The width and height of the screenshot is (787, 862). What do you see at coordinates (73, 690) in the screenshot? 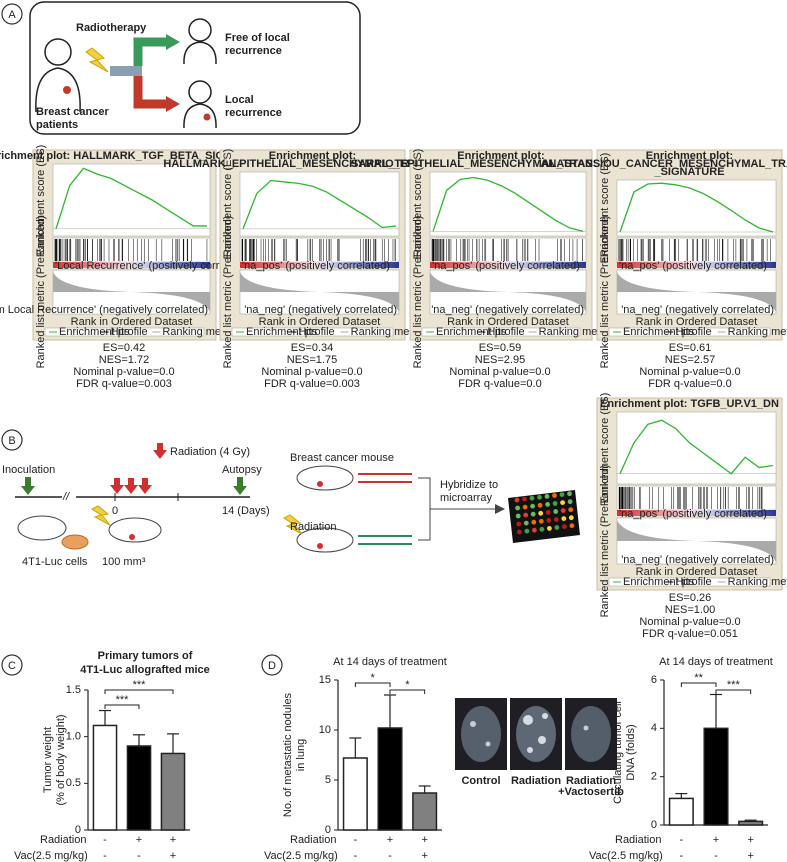
I see `y-tick-label: 1.5` at bounding box center [73, 690].